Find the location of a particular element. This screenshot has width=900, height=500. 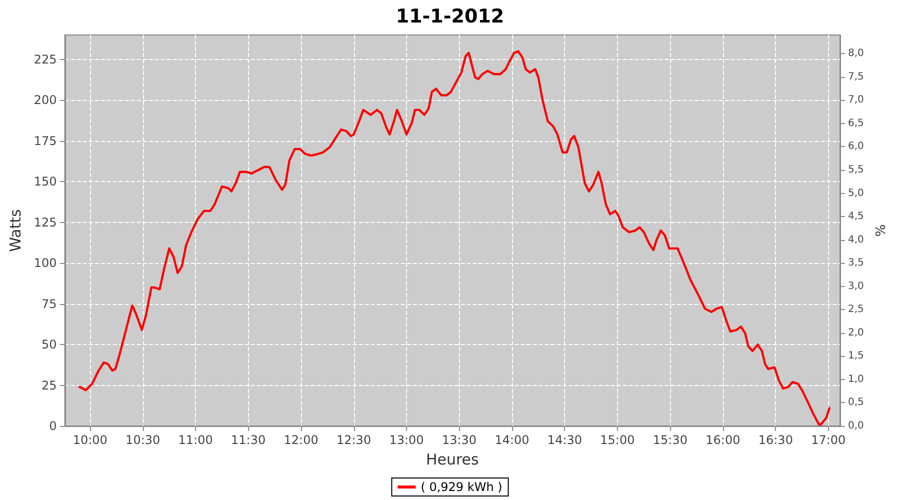

x-tick-label: 16:30 is located at coordinates (775, 440).